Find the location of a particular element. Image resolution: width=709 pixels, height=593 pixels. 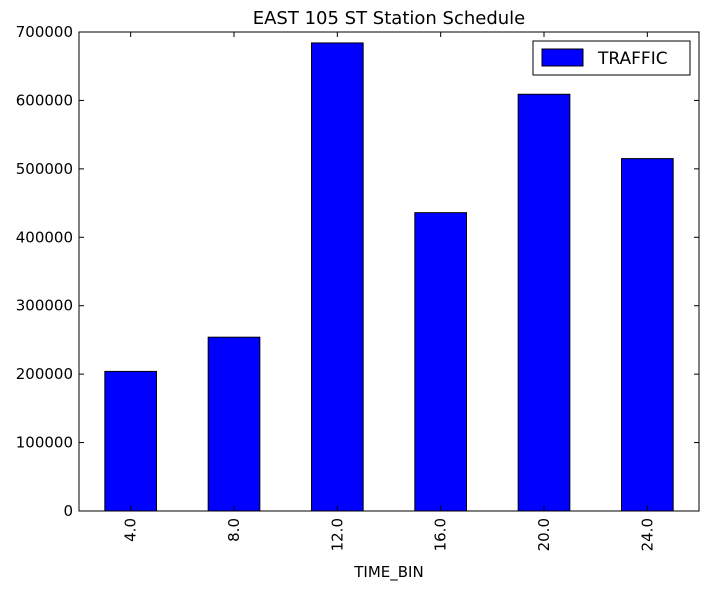

y-tick-label: 400000 is located at coordinates (44, 237).